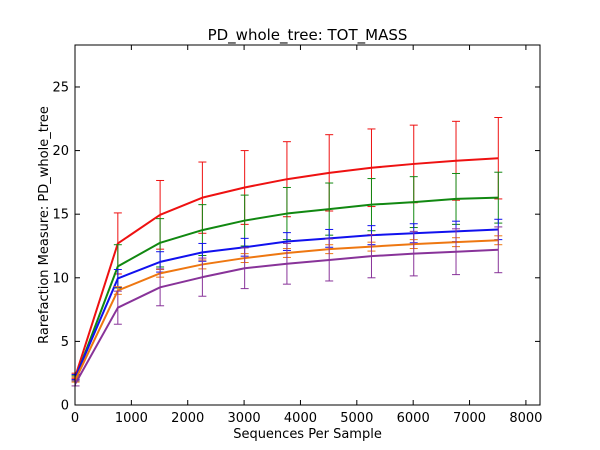 This screenshot has width=600, height=450. Describe the element at coordinates (244, 418) in the screenshot. I see `x-tick-label: 3000` at that location.